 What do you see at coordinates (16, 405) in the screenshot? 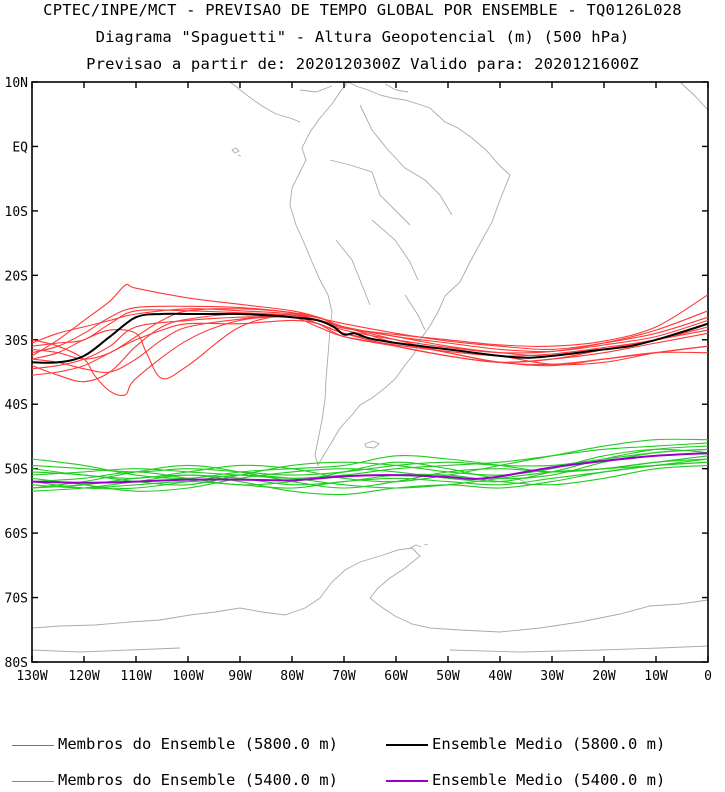
I see `y-tick-label: 40S` at bounding box center [16, 405].